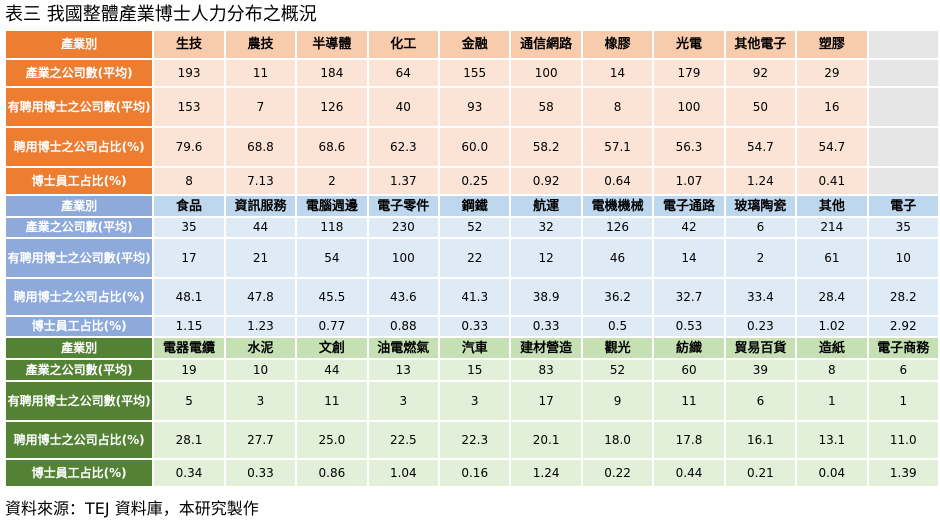 The width and height of the screenshot is (940, 522). What do you see at coordinates (475, 348) in the screenshot?
I see `industry-name: 汽車` at bounding box center [475, 348].